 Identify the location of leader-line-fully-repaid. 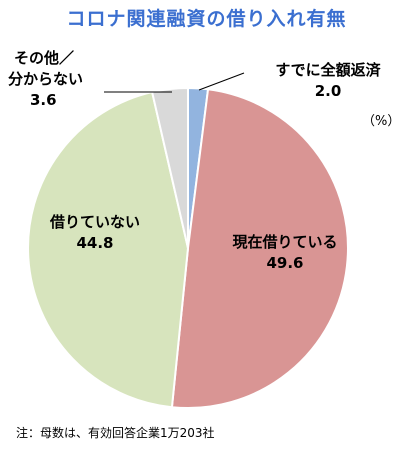
(221, 81).